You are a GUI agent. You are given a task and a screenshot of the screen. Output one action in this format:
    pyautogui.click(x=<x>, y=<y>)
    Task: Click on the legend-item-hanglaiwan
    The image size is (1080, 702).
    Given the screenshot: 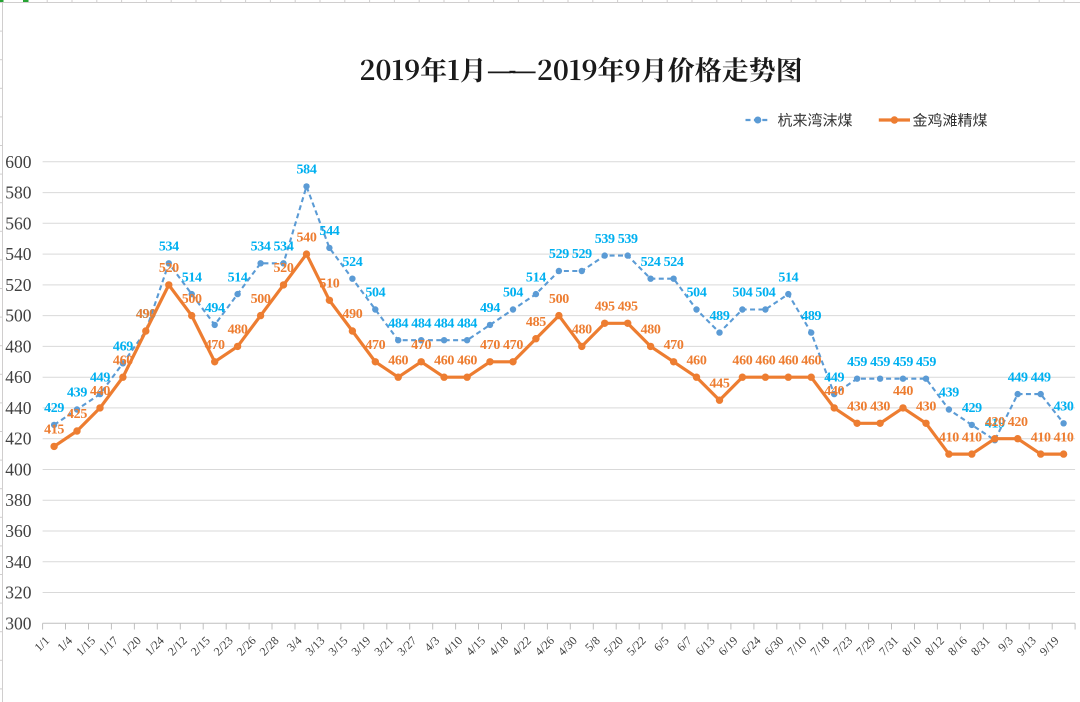 What is the action you would take?
    pyautogui.click(x=799, y=119)
    